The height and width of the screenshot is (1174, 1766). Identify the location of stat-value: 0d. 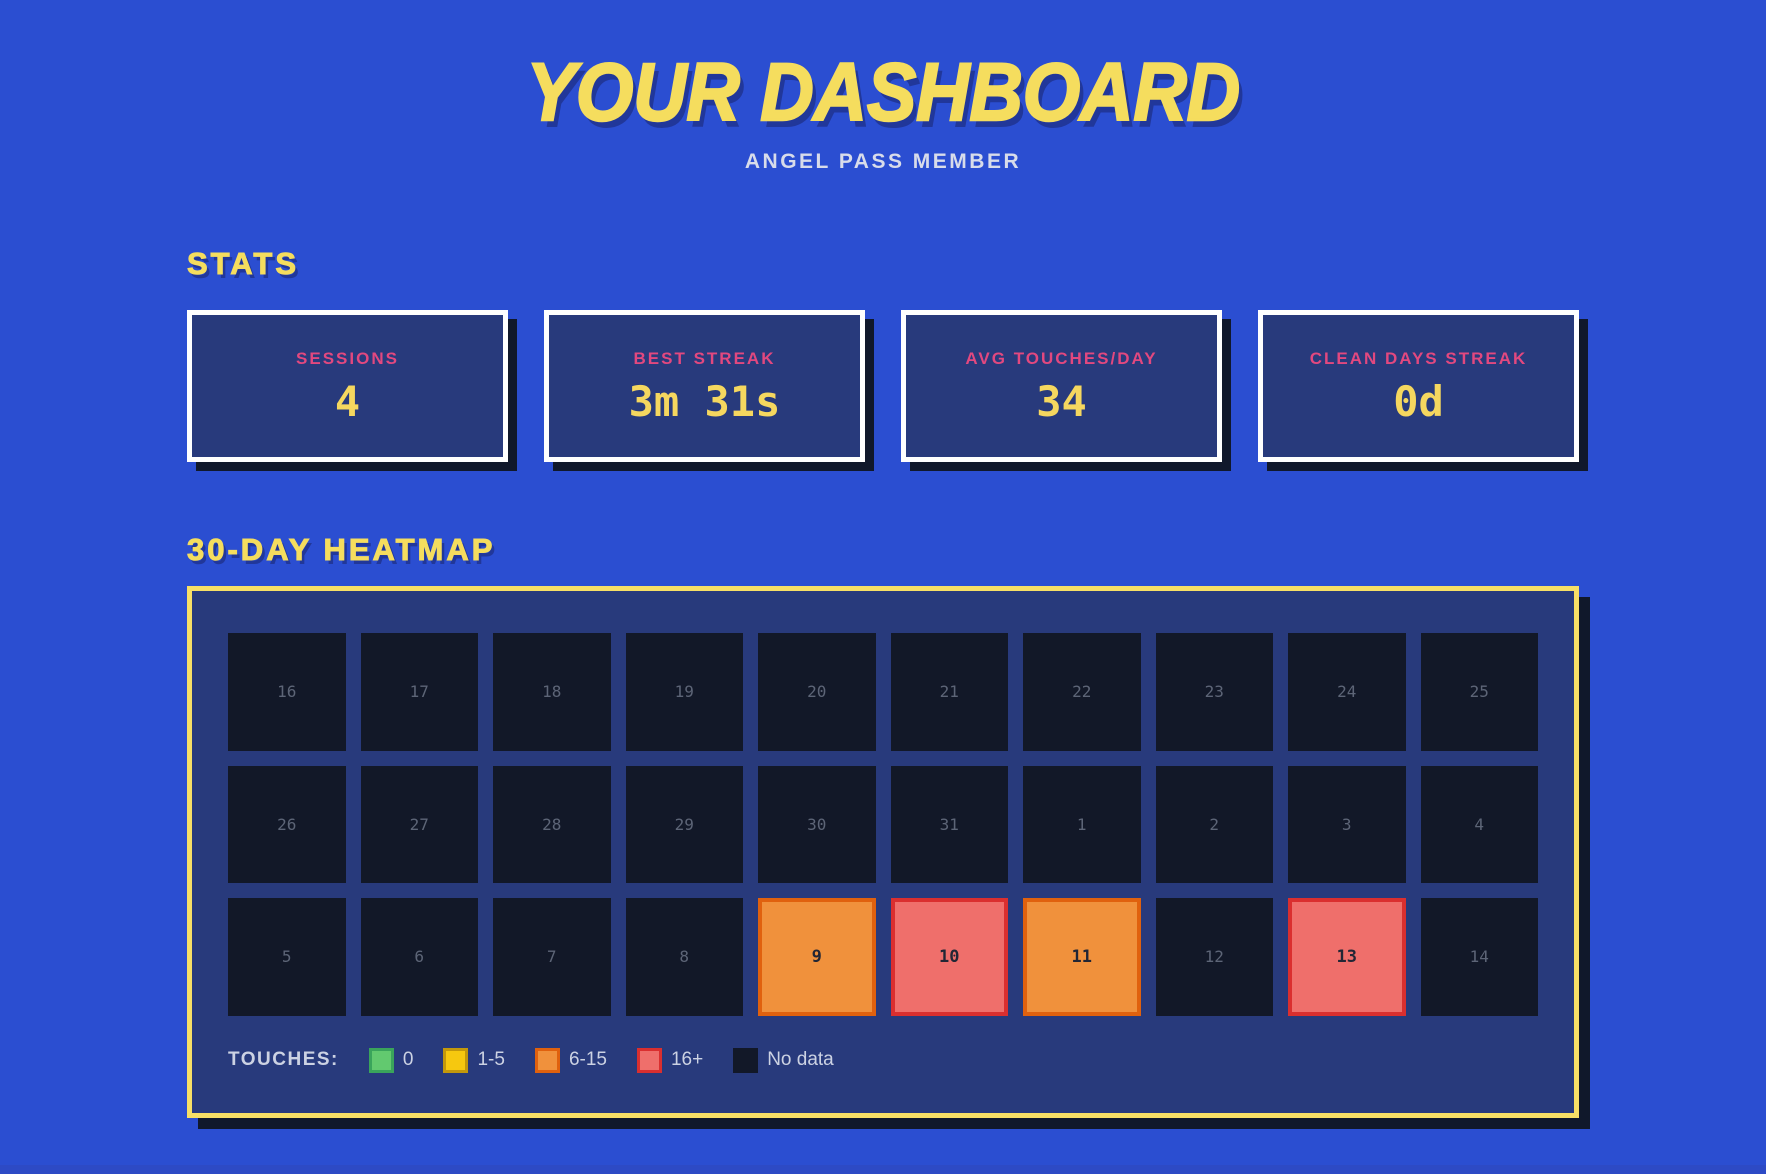
(1418, 402).